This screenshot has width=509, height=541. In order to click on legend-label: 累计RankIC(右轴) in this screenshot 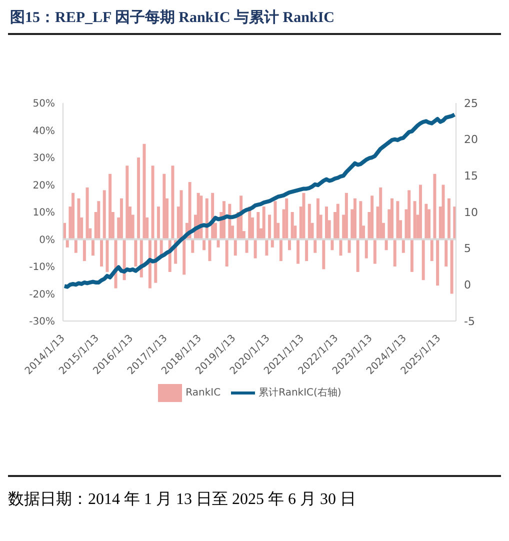, I will do `click(300, 393)`.